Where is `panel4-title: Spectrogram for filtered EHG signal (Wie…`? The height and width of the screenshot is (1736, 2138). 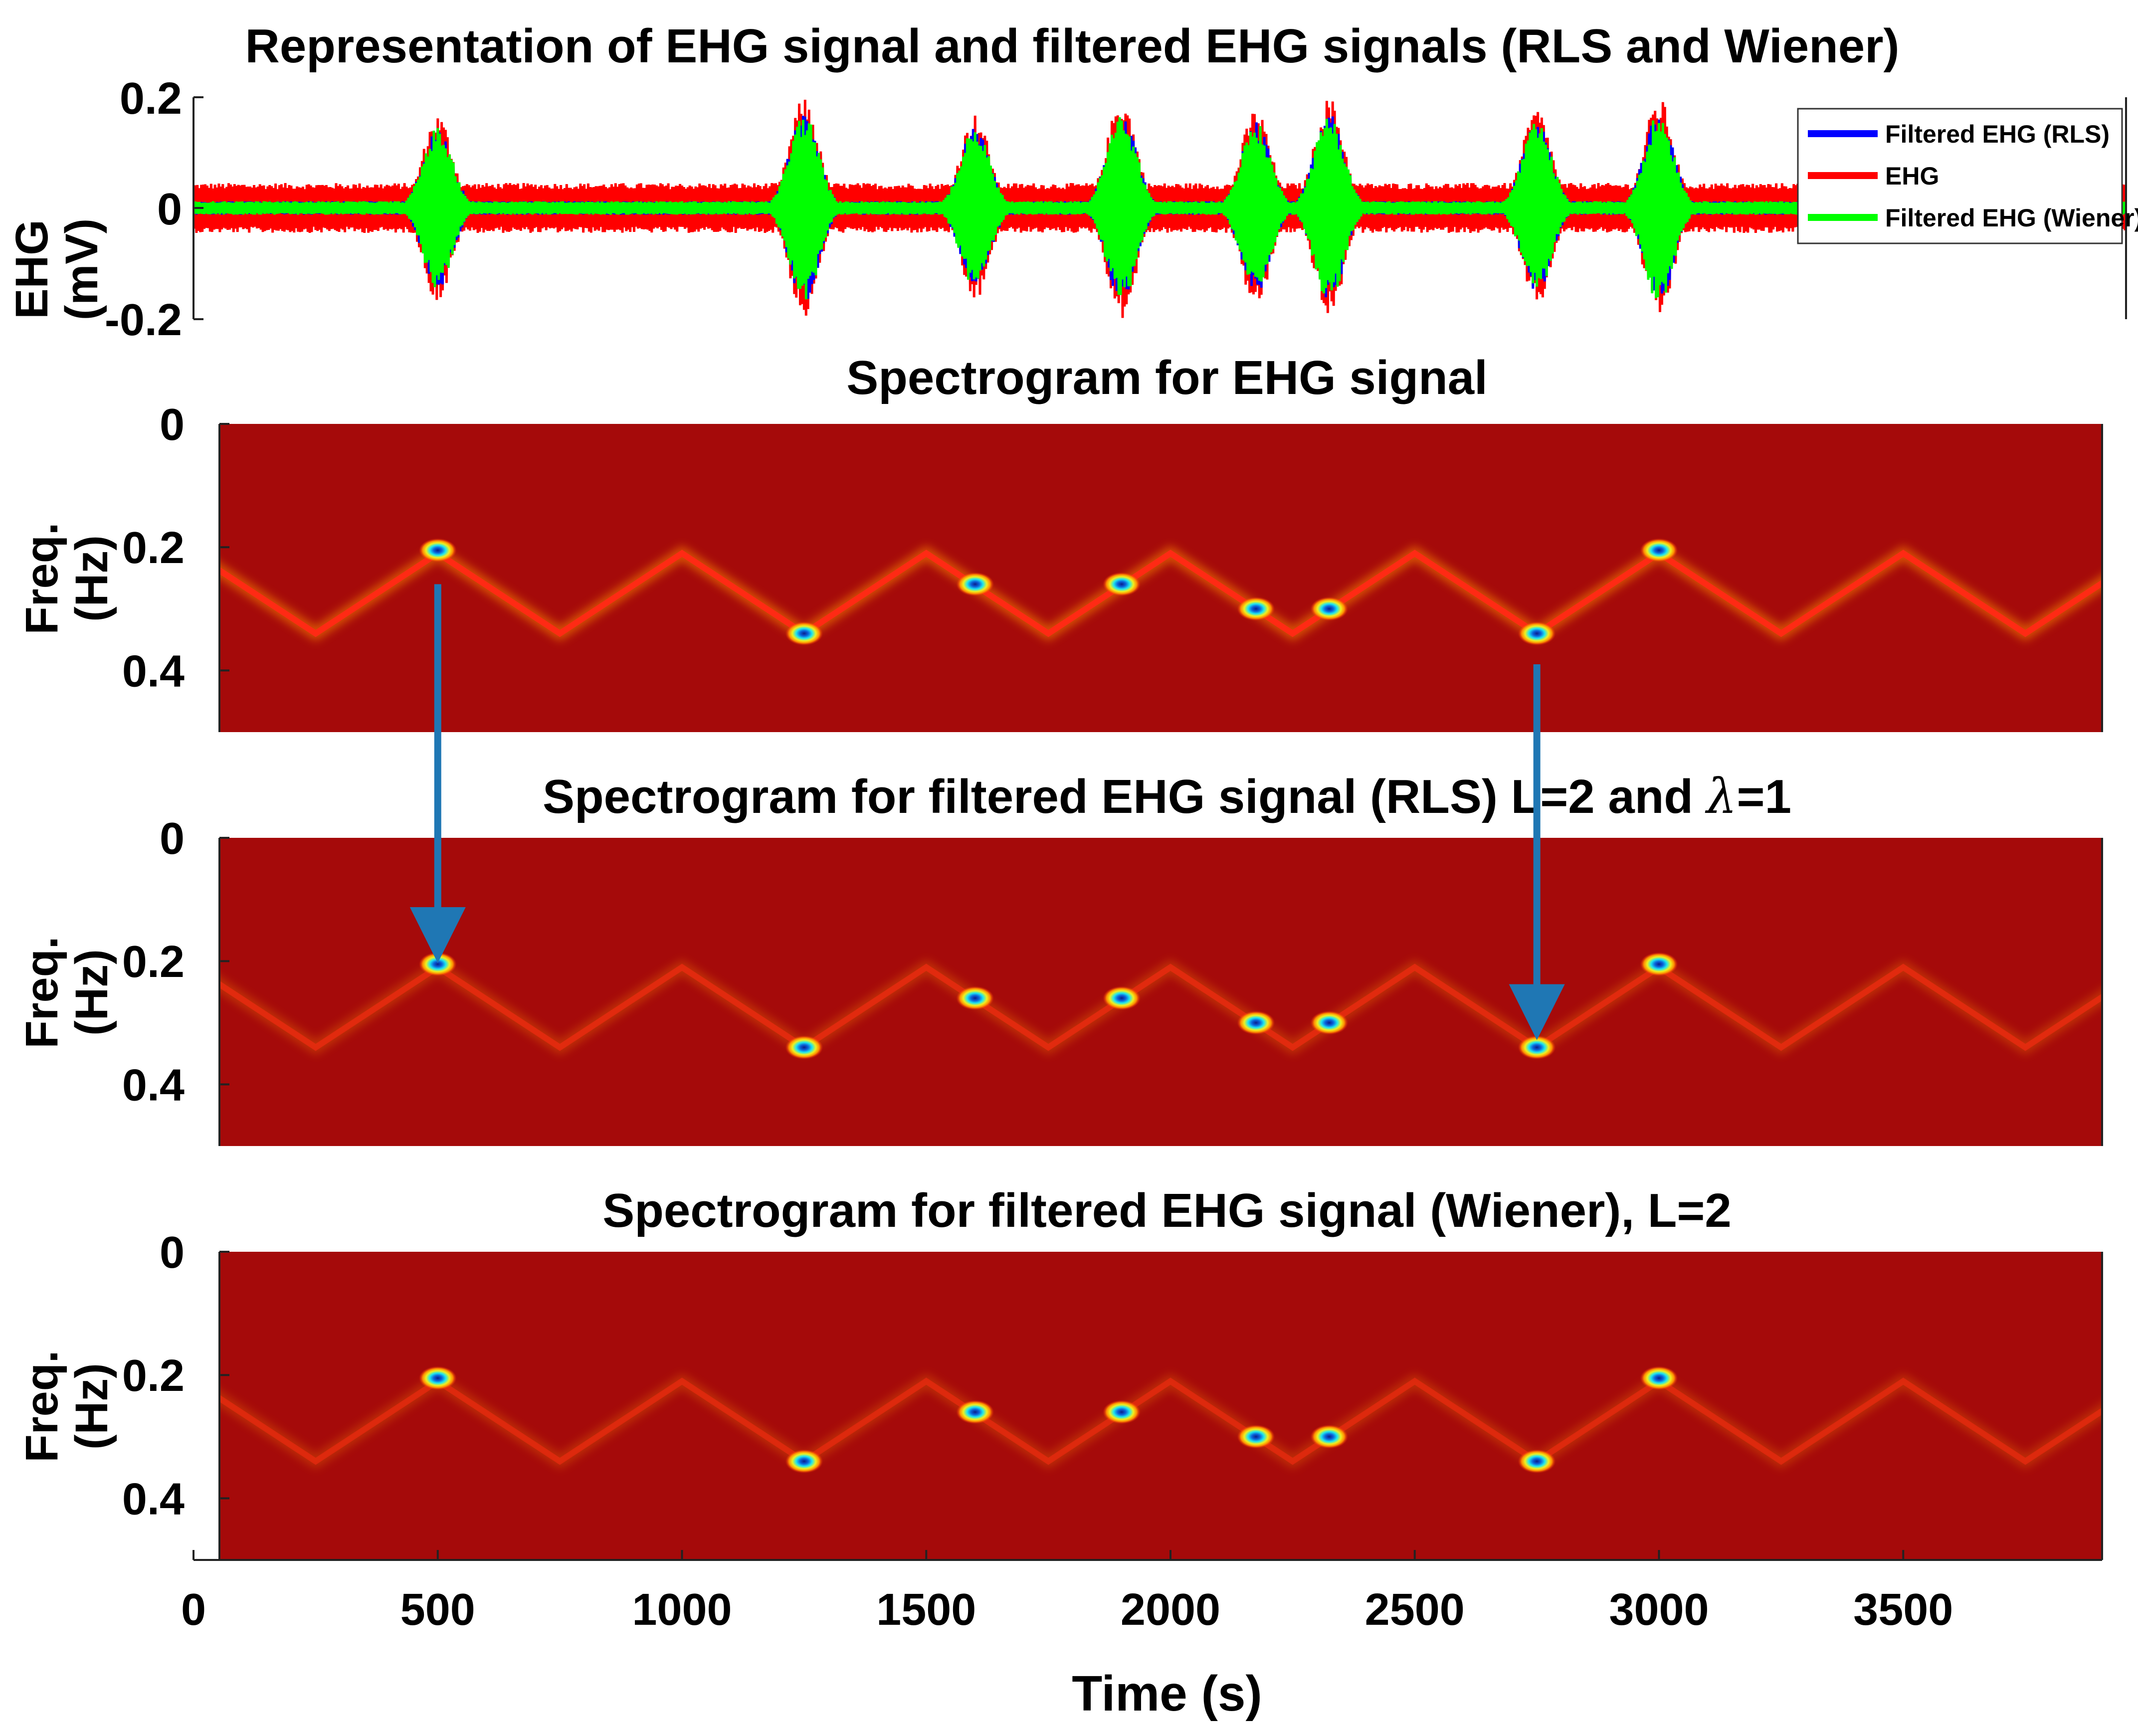
panel4-title: Spectrogram for filtered EHG signal (Wie… is located at coordinates (1167, 1210).